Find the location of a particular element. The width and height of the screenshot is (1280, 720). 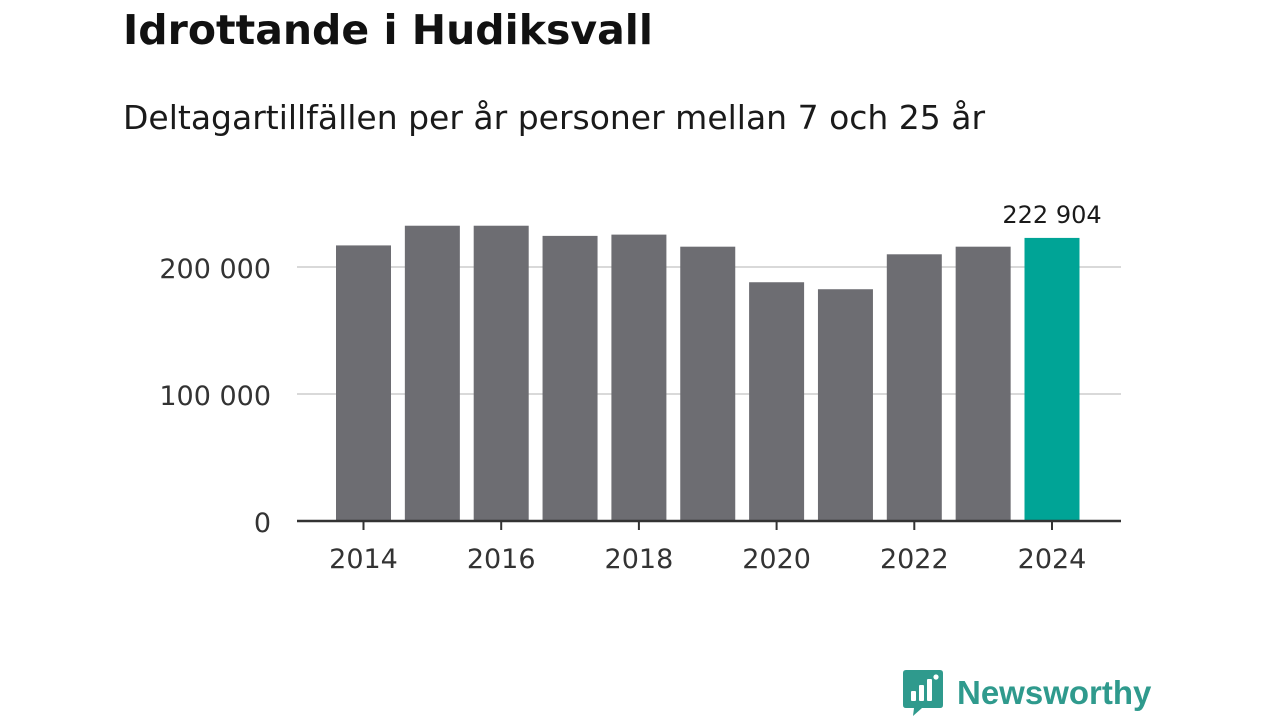

y-tick-label: 200 000 is located at coordinates (215, 269).